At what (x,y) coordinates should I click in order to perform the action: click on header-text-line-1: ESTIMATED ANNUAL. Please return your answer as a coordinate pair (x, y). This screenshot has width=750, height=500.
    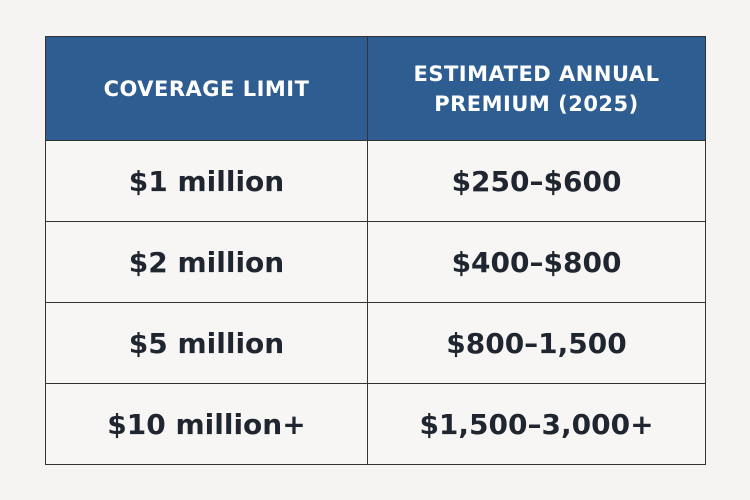
    Looking at the image, I should click on (536, 73).